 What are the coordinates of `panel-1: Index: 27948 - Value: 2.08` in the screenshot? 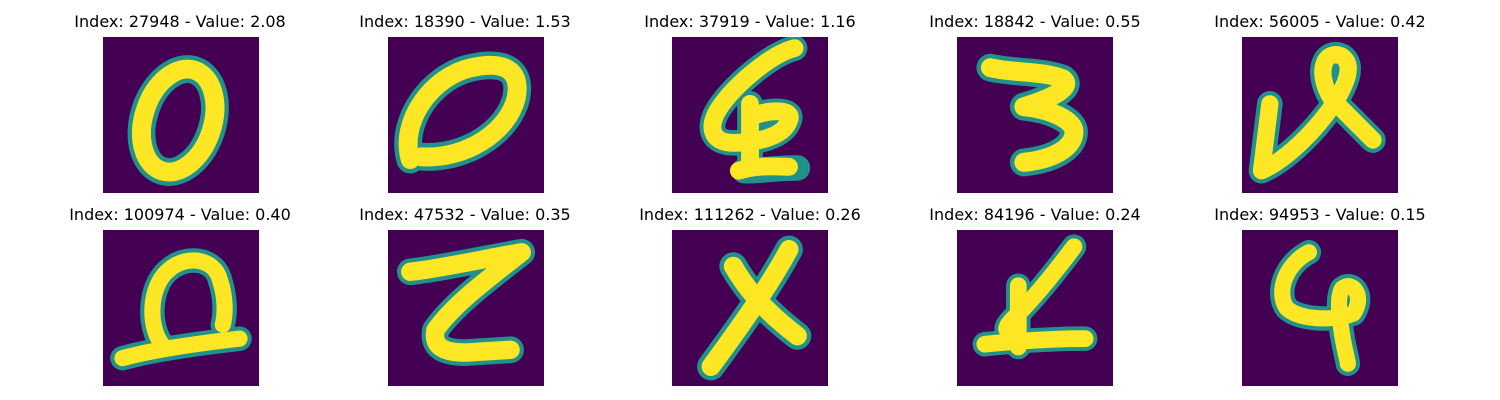 It's located at (180, 97).